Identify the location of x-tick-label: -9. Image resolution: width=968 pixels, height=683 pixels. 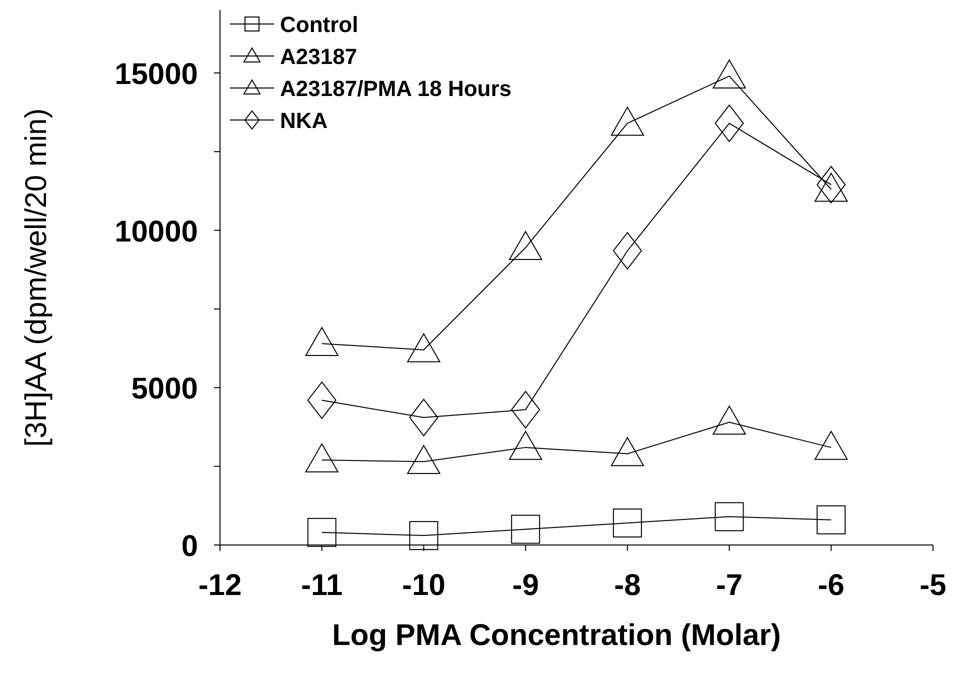
(525, 585).